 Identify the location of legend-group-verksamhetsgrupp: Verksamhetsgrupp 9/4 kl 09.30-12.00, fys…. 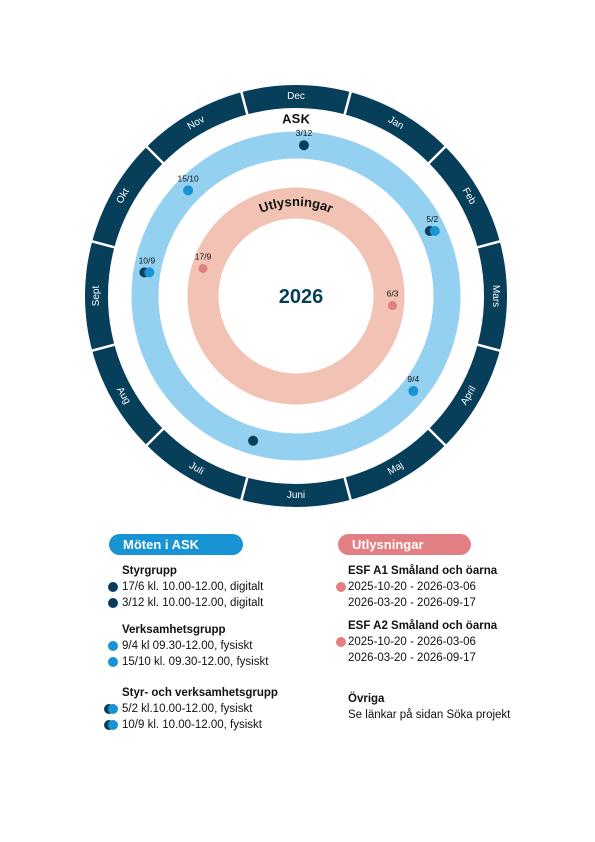
(186, 646).